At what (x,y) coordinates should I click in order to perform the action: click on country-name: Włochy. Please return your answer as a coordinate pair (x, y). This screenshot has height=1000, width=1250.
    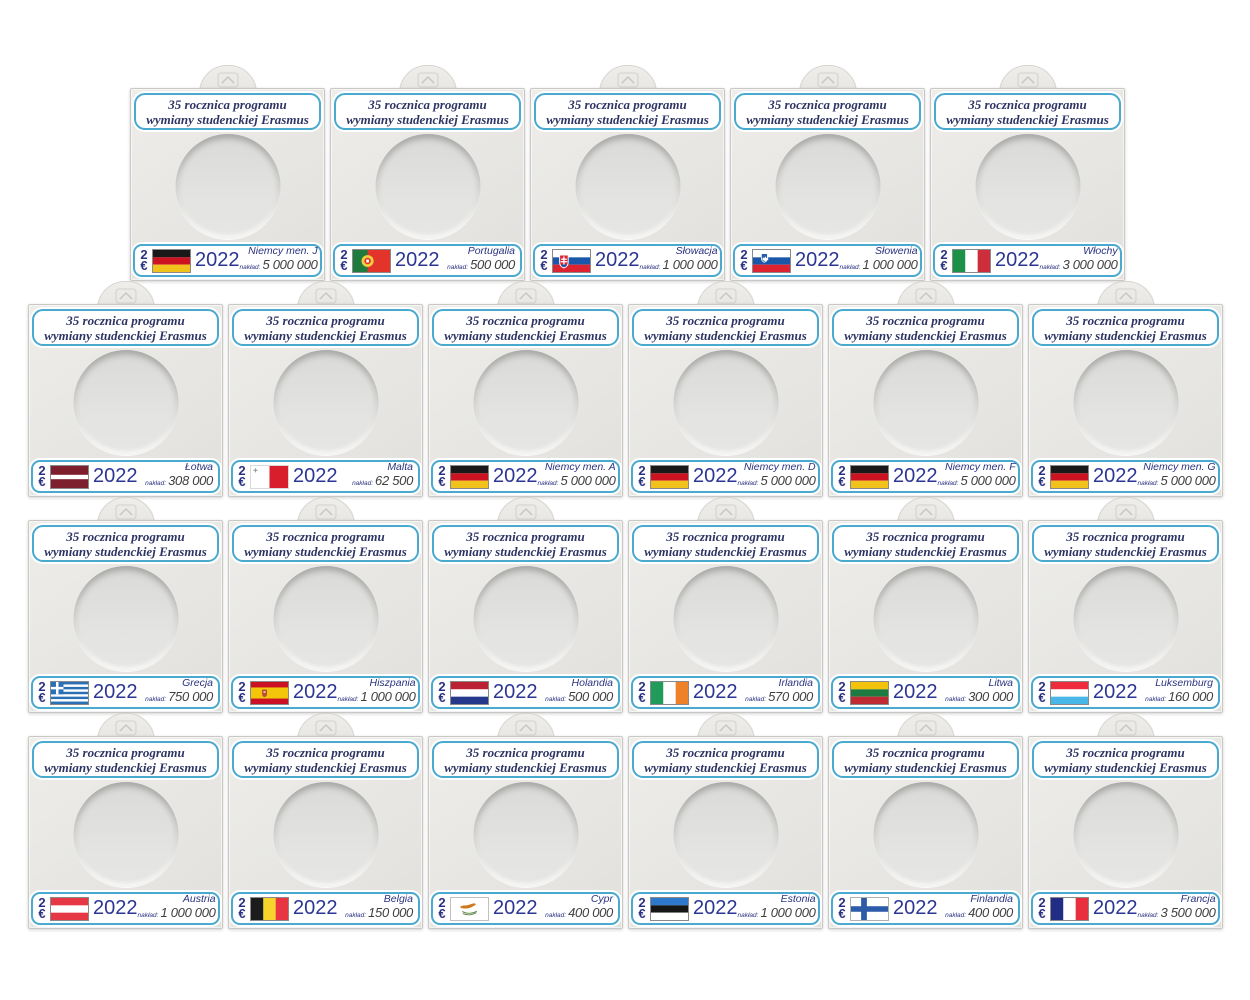
    Looking at the image, I should click on (1100, 251).